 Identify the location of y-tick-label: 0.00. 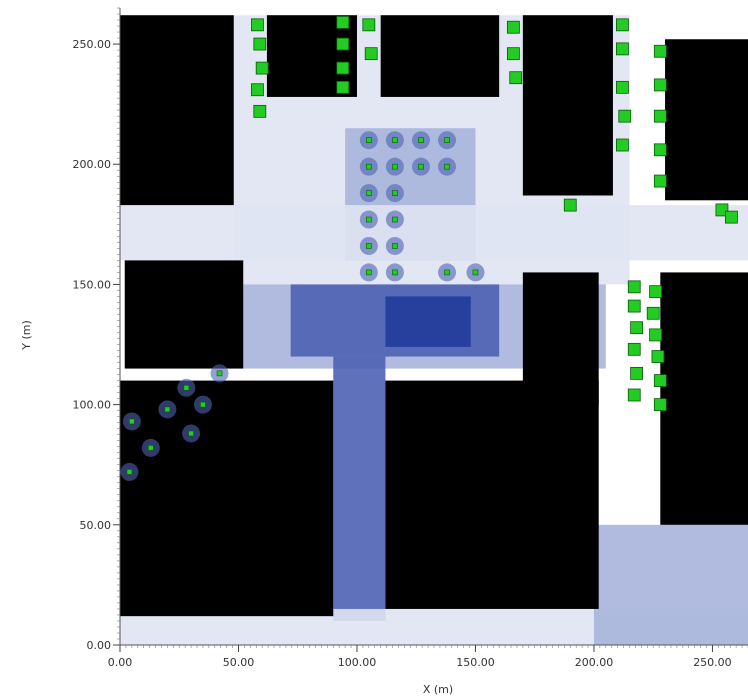
(99, 645).